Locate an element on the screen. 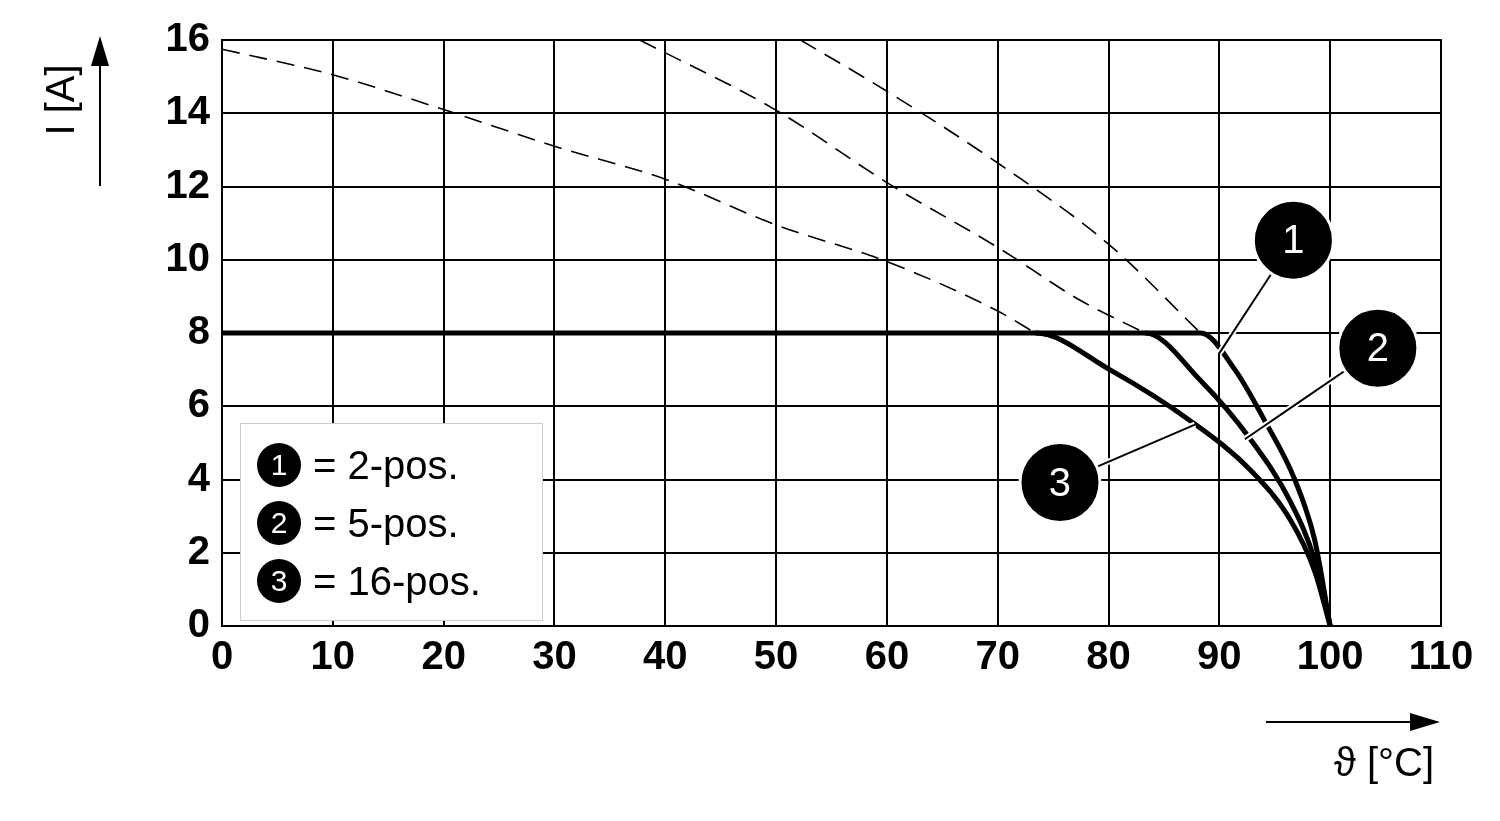 The image size is (1500, 821). text: 1 is located at coordinates (279, 464).